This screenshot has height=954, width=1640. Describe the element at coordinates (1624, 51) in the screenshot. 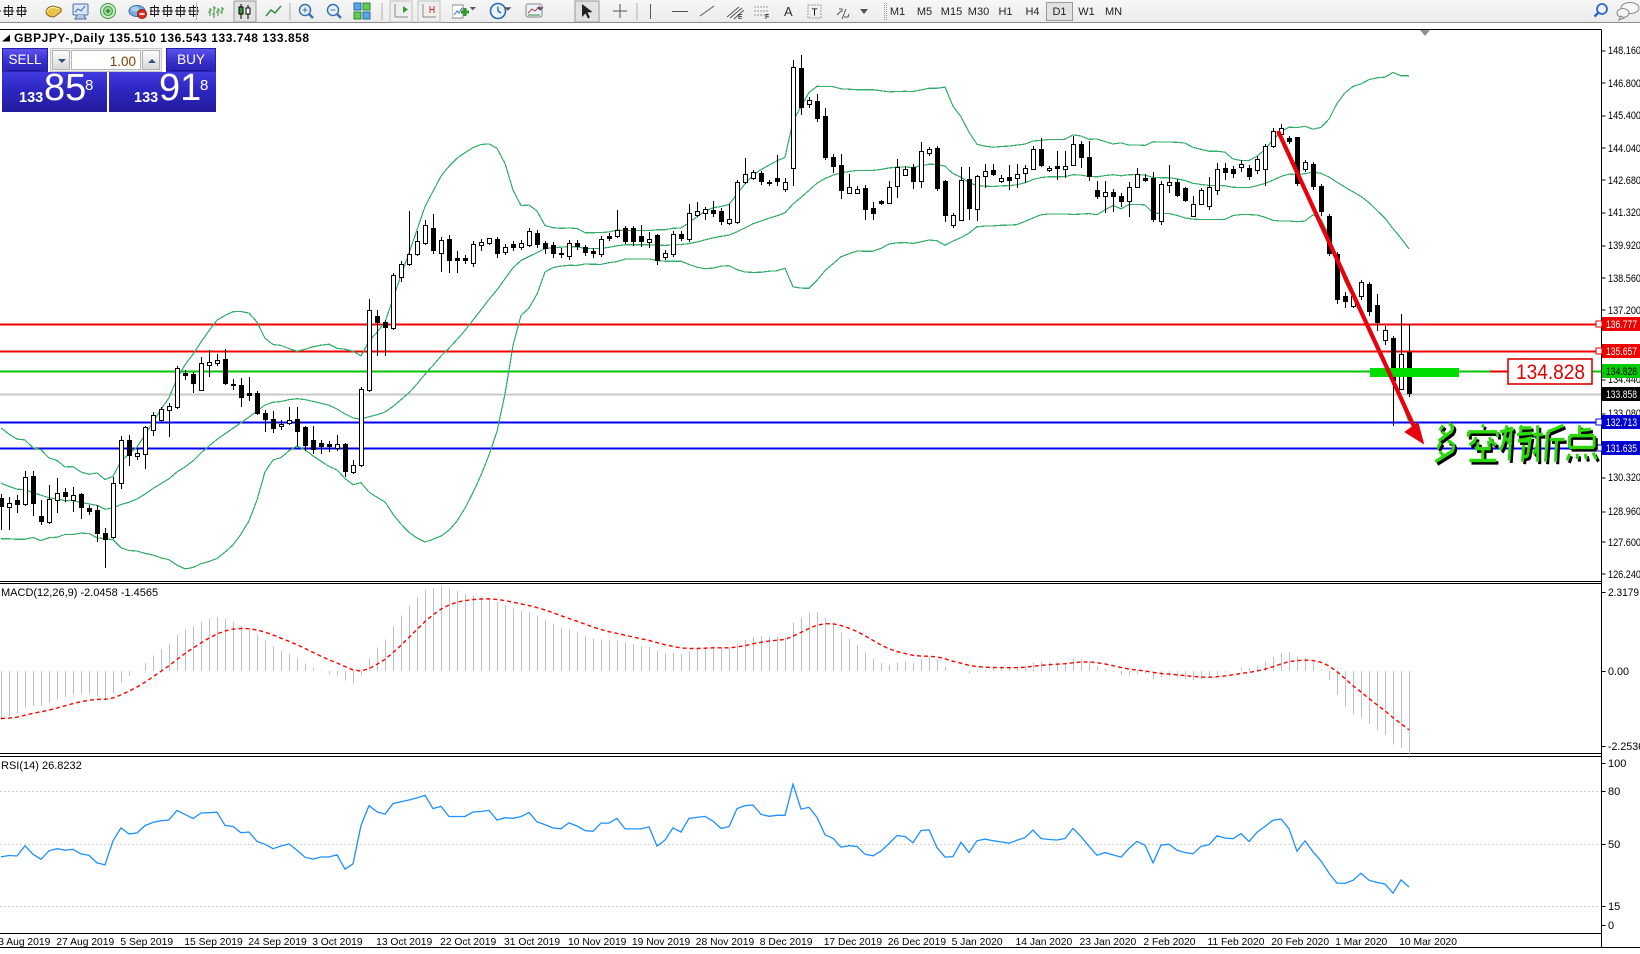

I see `svg-text: 148.160` at that location.